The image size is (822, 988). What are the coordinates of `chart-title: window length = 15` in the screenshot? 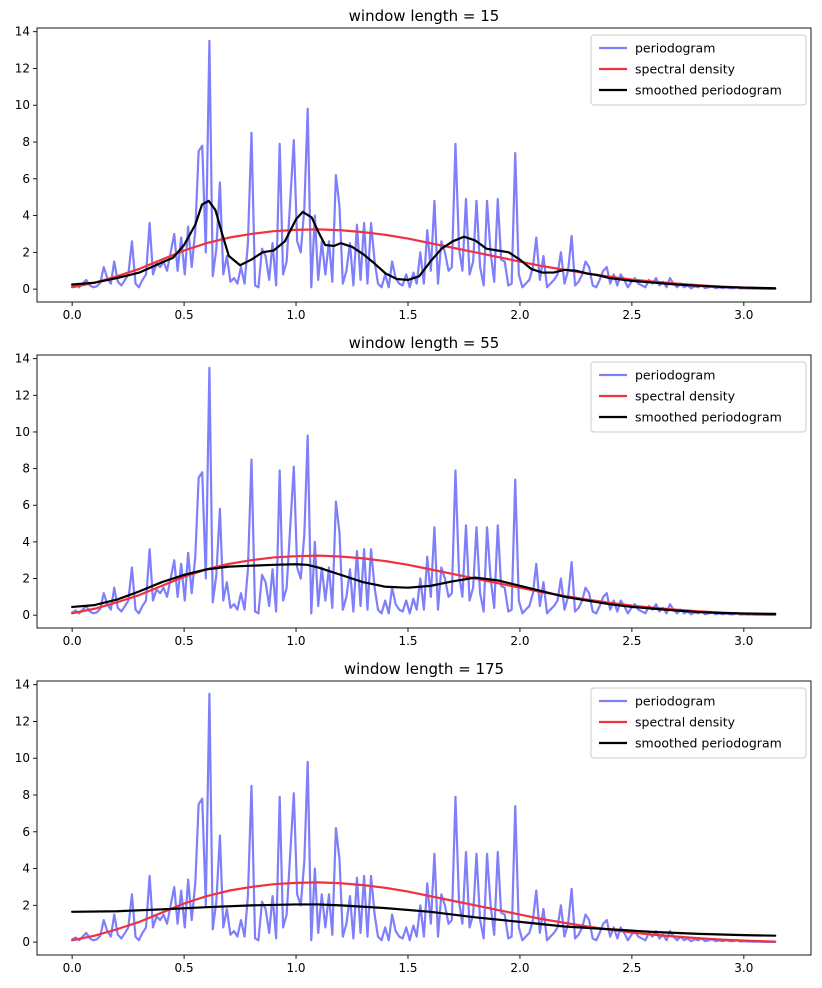 It's located at (424, 16).